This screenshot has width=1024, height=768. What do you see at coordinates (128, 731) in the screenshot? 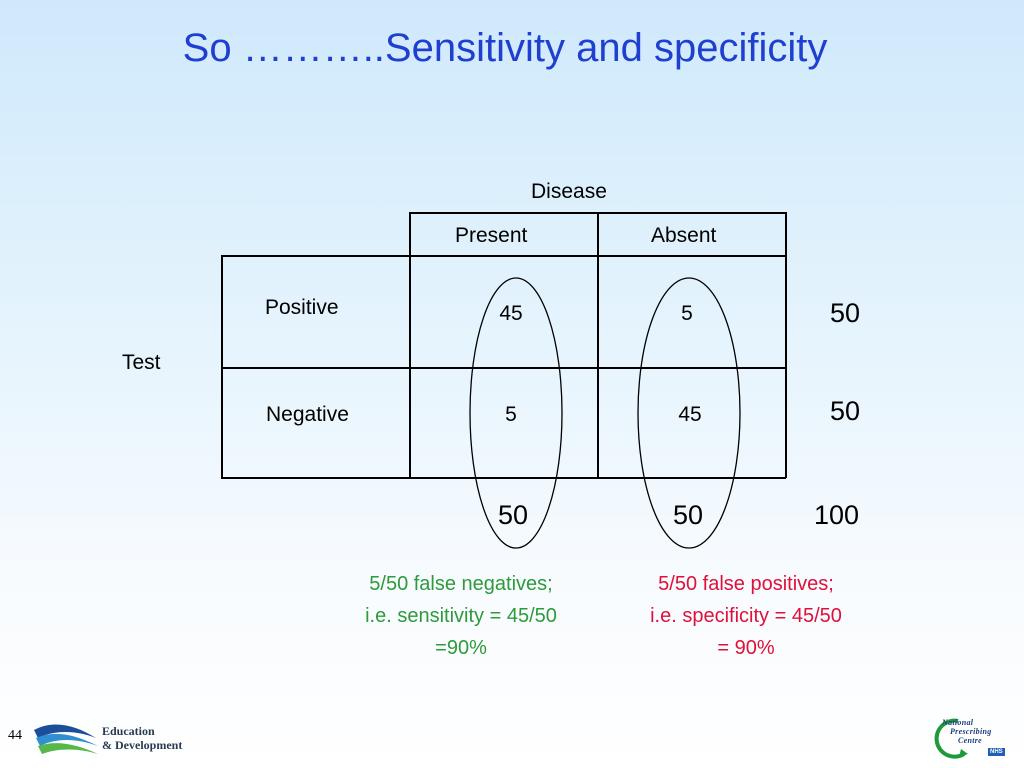
I see `education-logo-line: Education` at bounding box center [128, 731].